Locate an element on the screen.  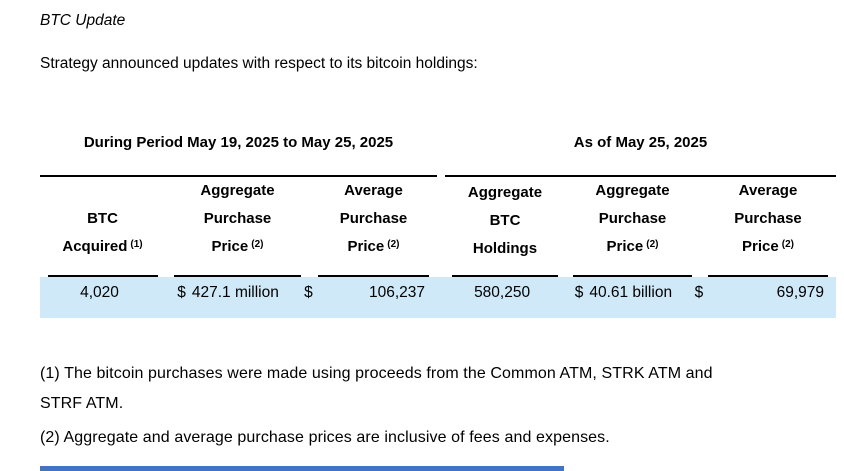
bottom-accent-bar is located at coordinates (302, 468).